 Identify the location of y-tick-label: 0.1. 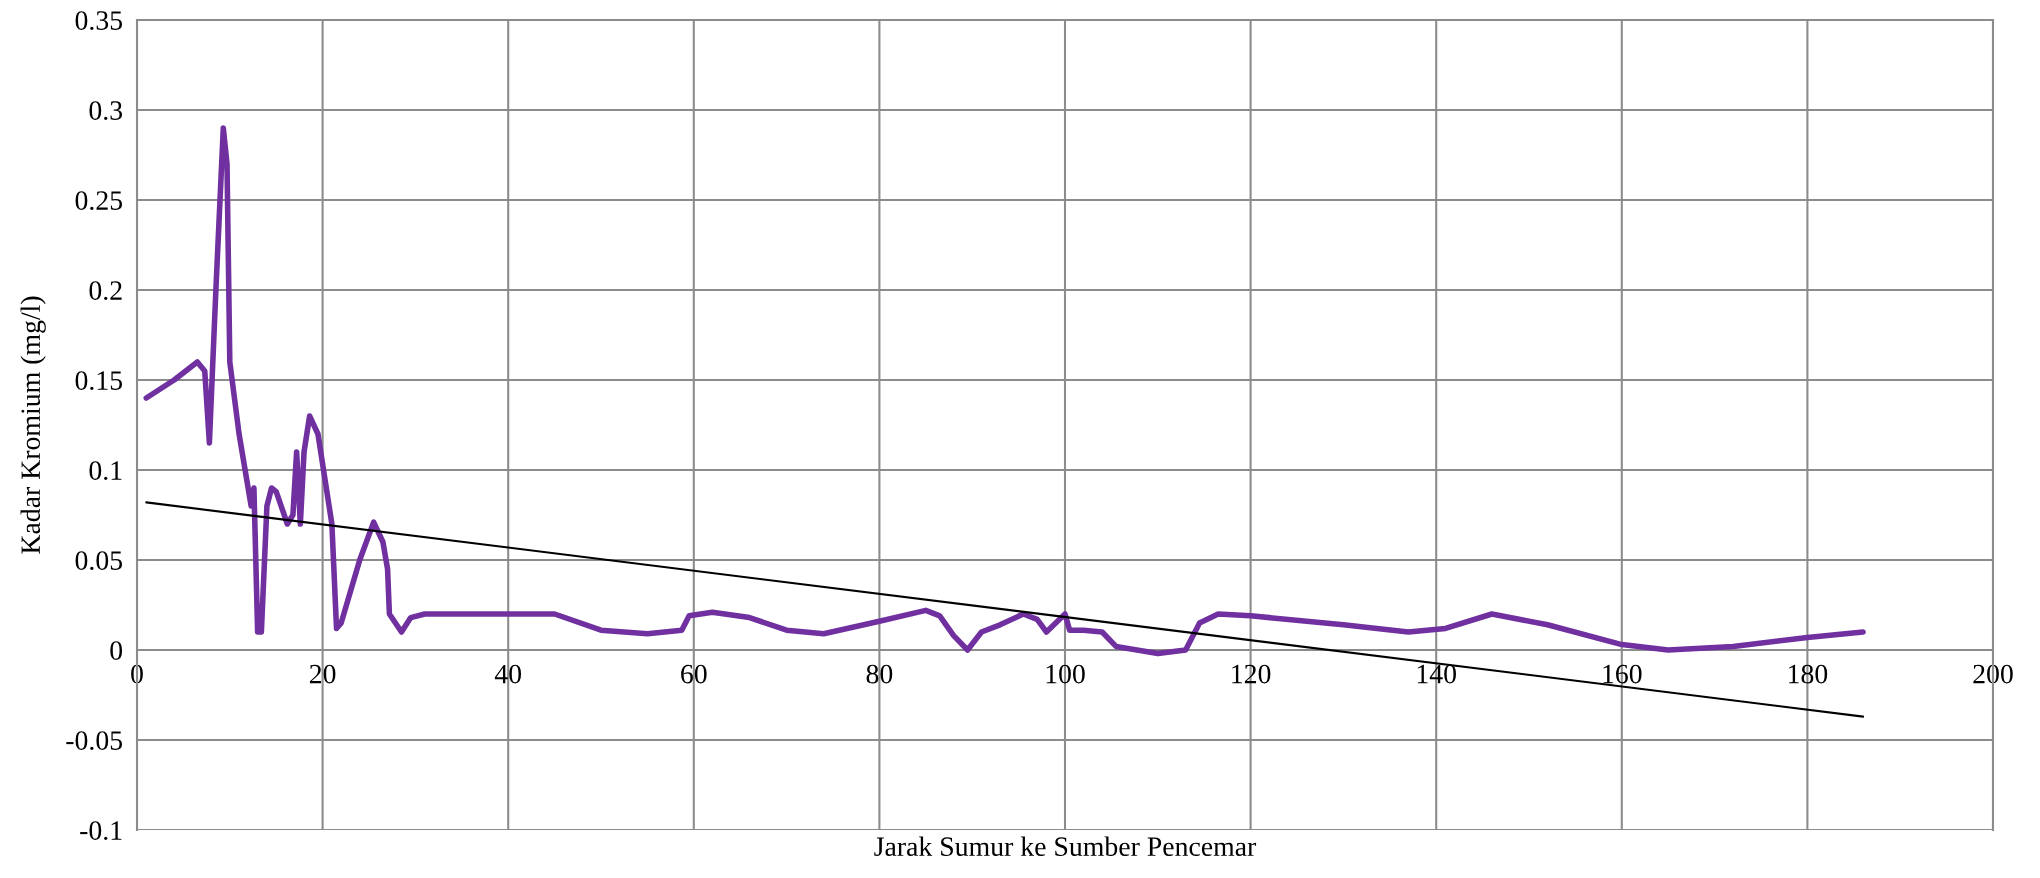
(105, 471).